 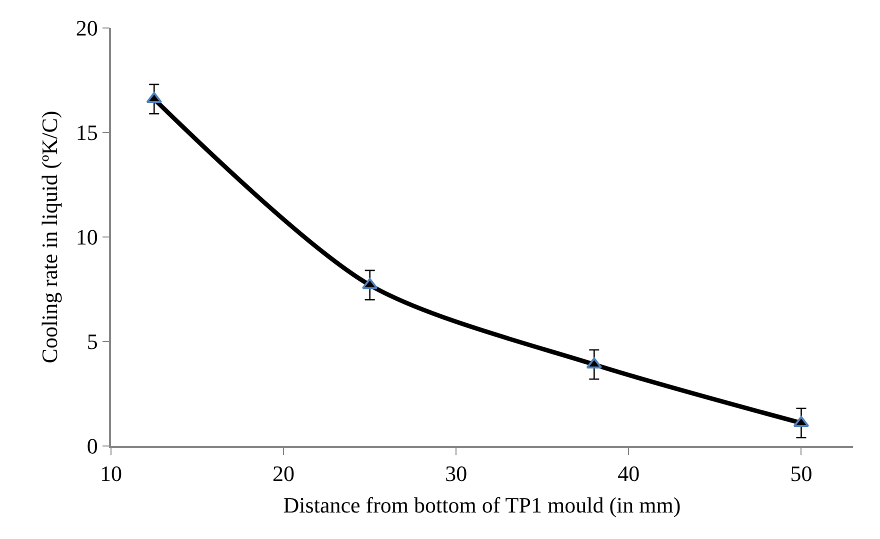 What do you see at coordinates (283, 473) in the screenshot?
I see `x-tick-label: 20` at bounding box center [283, 473].